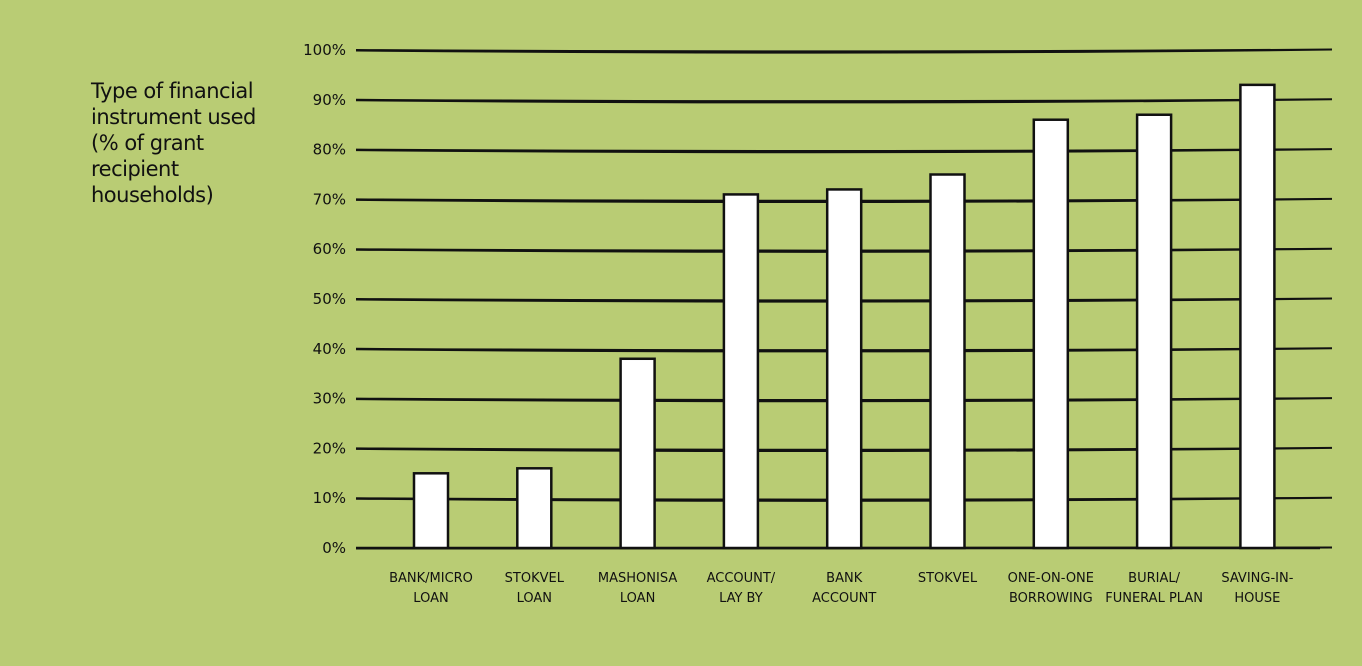 Image resolution: width=1362 pixels, height=666 pixels. What do you see at coordinates (948, 578) in the screenshot?
I see `x-category-label: STOKVEL` at bounding box center [948, 578].